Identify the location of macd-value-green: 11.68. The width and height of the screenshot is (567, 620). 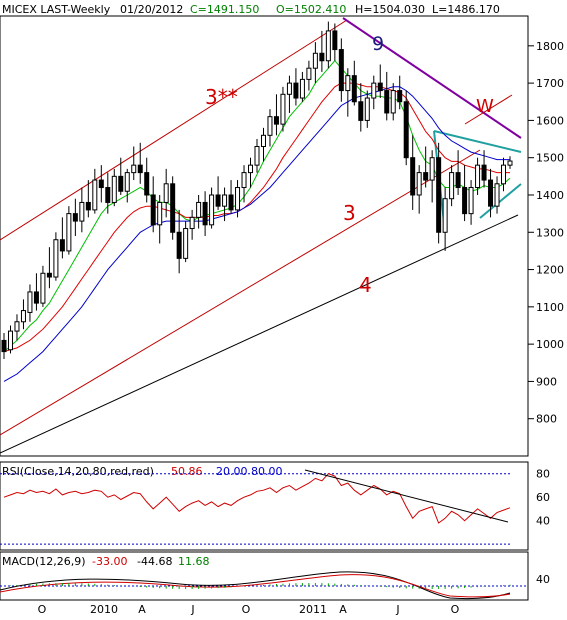
(194, 561).